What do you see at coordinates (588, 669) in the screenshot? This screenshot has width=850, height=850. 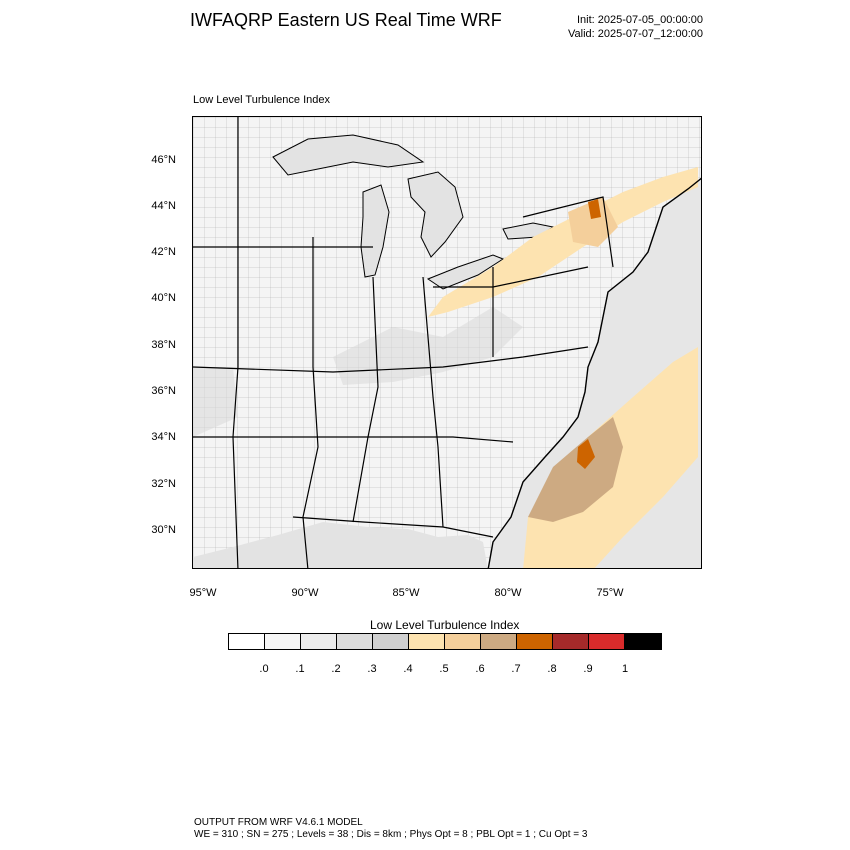 I see `colorbar-label: .9` at bounding box center [588, 669].